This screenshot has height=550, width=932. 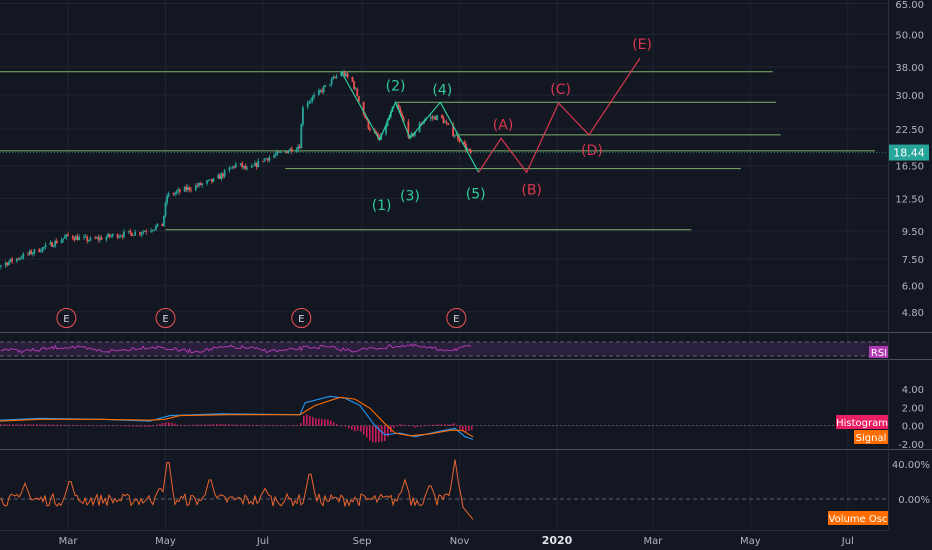 What do you see at coordinates (444, 350) in the screenshot?
I see `rsi-pane: RSI` at bounding box center [444, 350].